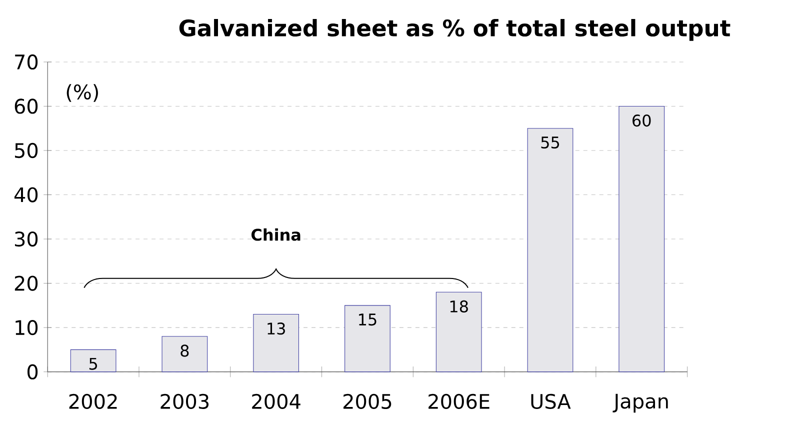 This screenshot has width=793, height=434. I want to click on x-tick-label: USA, so click(551, 402).